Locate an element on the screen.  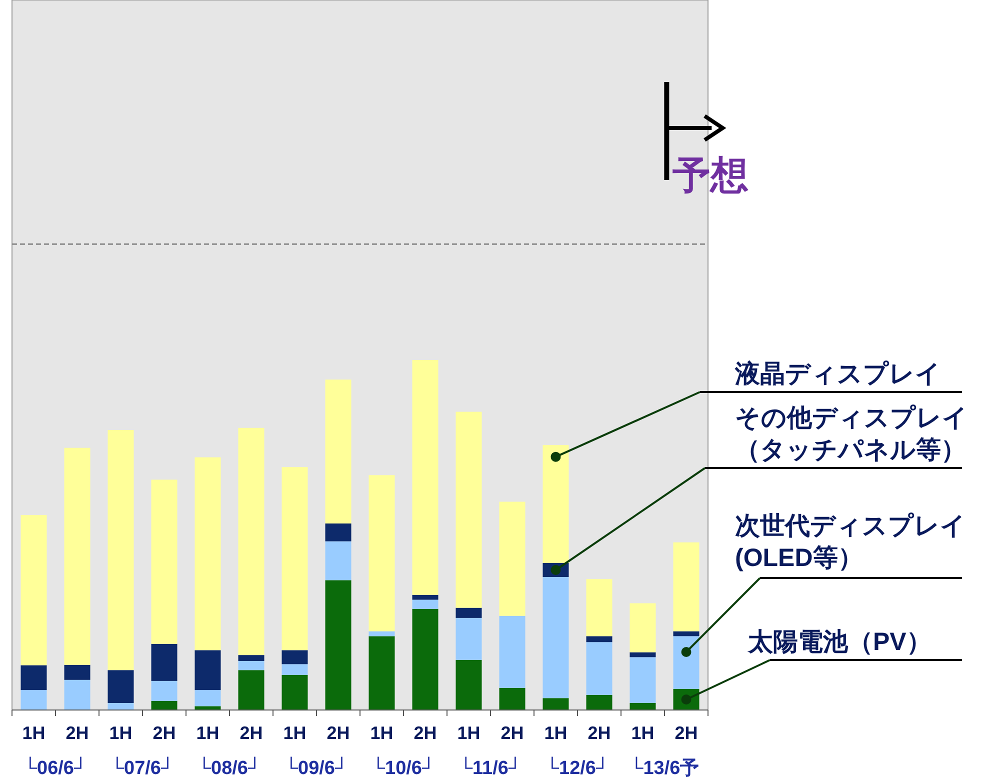
text: └13/6予 is located at coordinates (665, 767).